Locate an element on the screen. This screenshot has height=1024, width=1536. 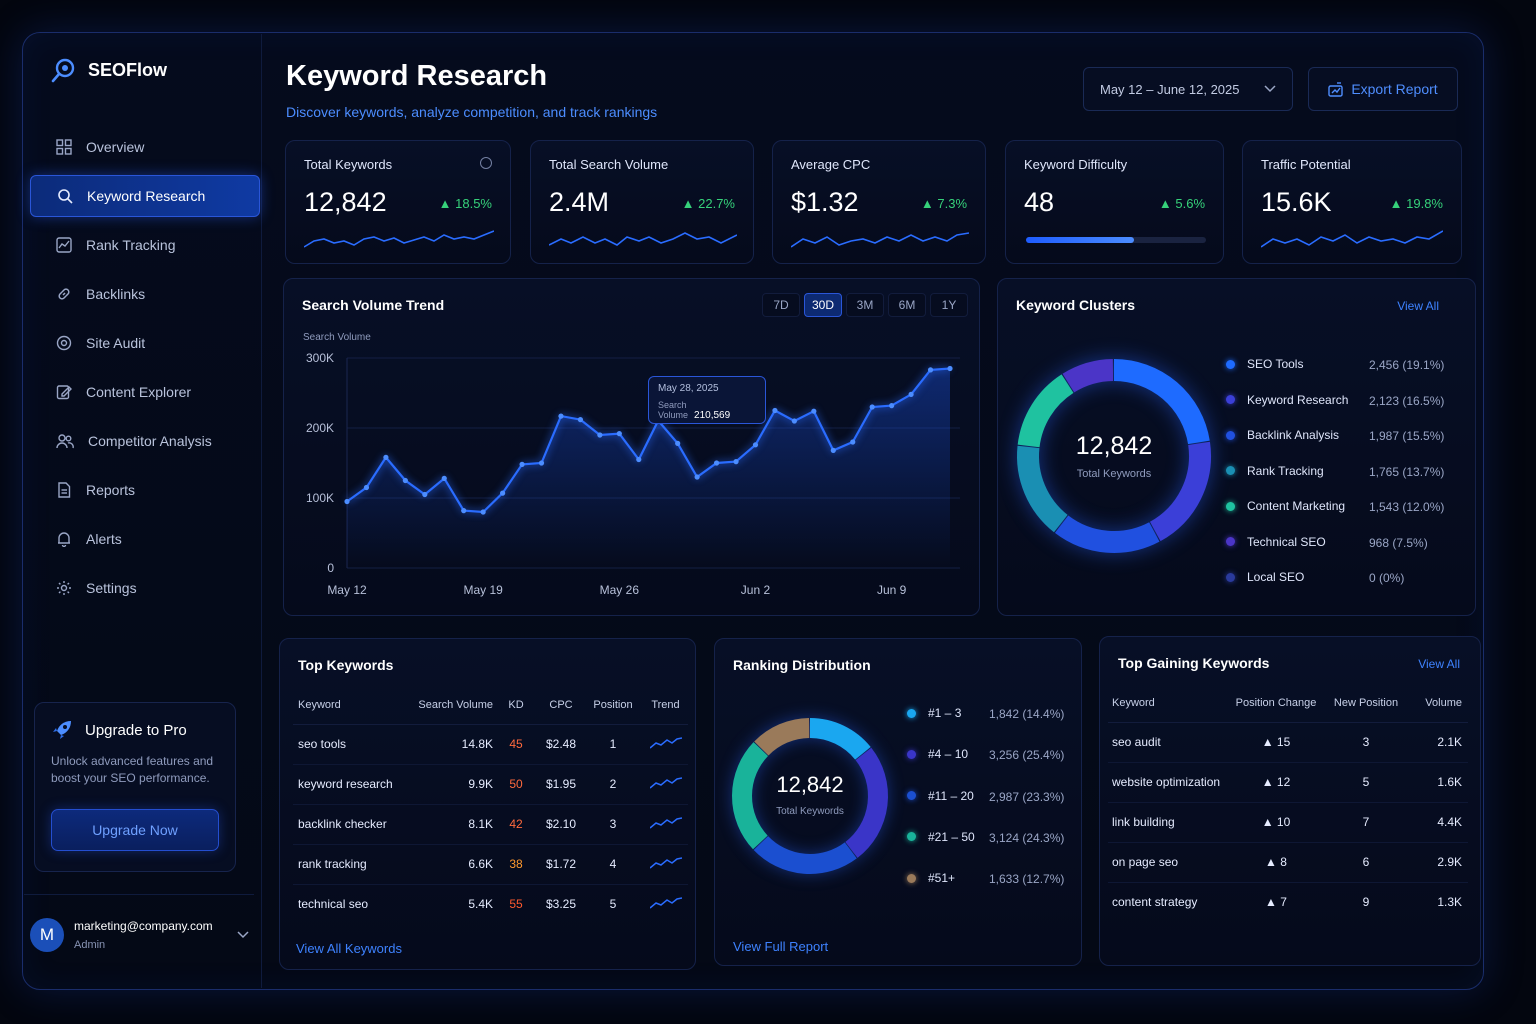
user-role: Admin is located at coordinates (90, 944).